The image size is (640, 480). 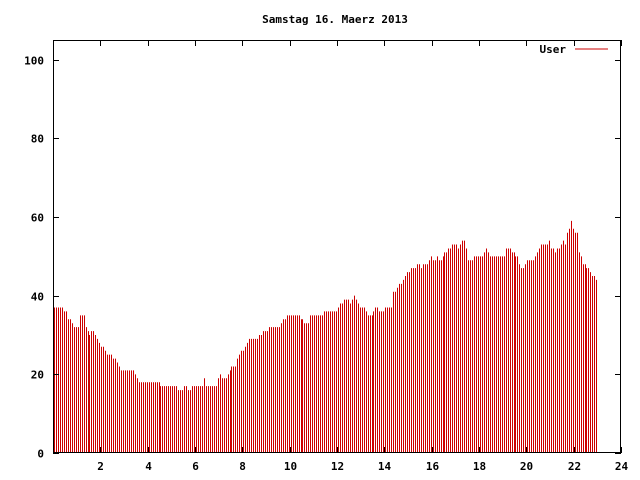 I want to click on x-tick-label: 2, so click(x=100, y=466).